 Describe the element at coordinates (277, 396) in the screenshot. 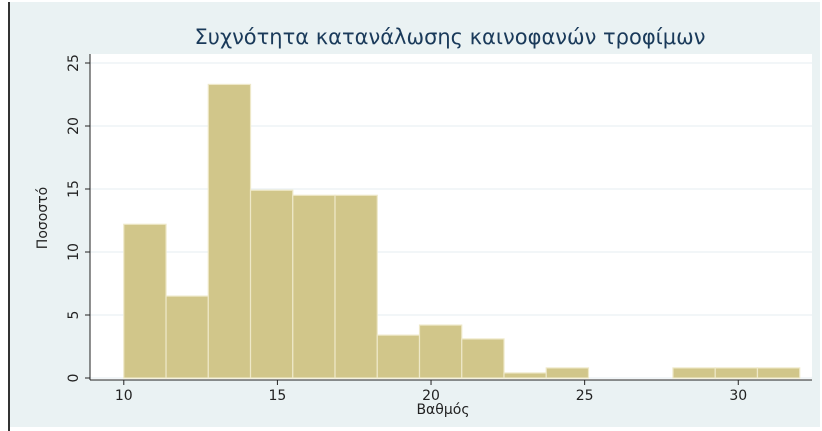

I see `x-tick-label: 15` at that location.